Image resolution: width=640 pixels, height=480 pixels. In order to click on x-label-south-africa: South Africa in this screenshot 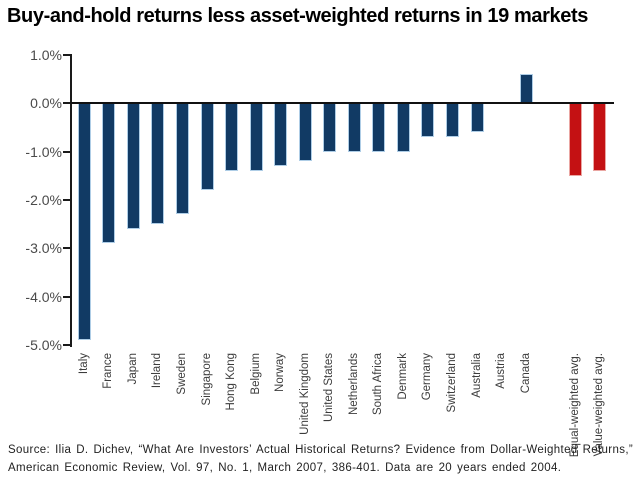, I will do `click(378, 384)`.